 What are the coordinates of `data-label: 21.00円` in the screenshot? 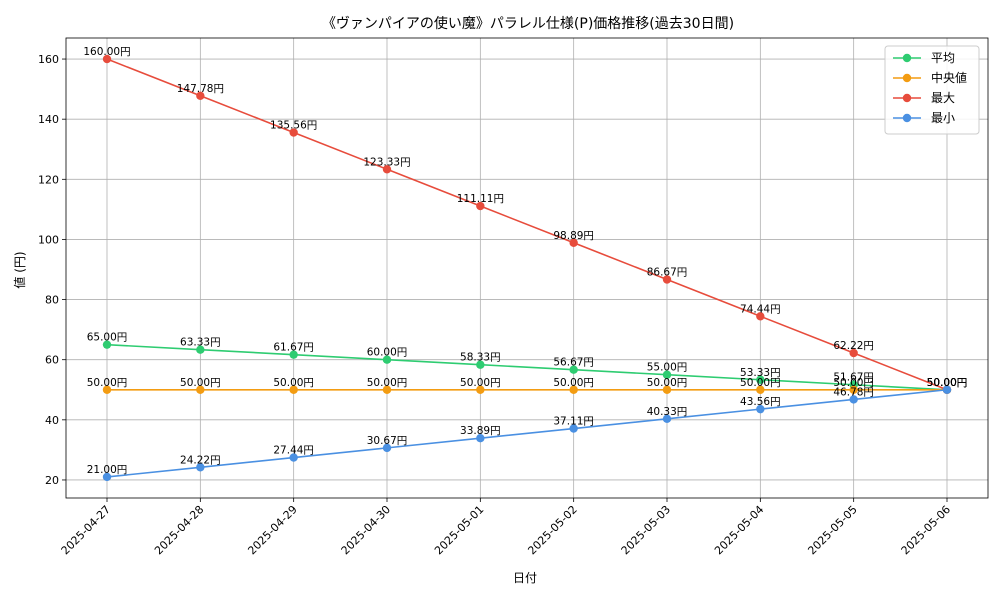 It's located at (107, 470).